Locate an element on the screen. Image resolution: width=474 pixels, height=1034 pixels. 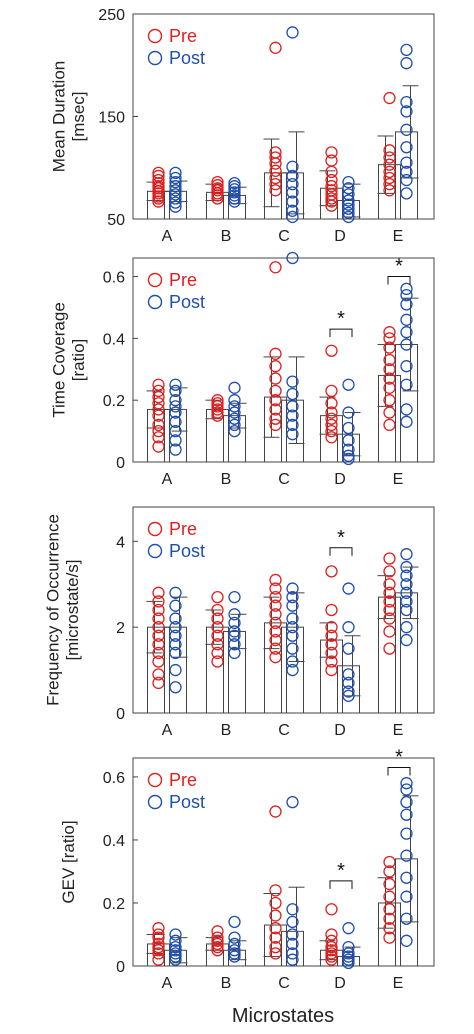
y-axis-label: Time Coverage[ratio] is located at coordinates (69, 360).